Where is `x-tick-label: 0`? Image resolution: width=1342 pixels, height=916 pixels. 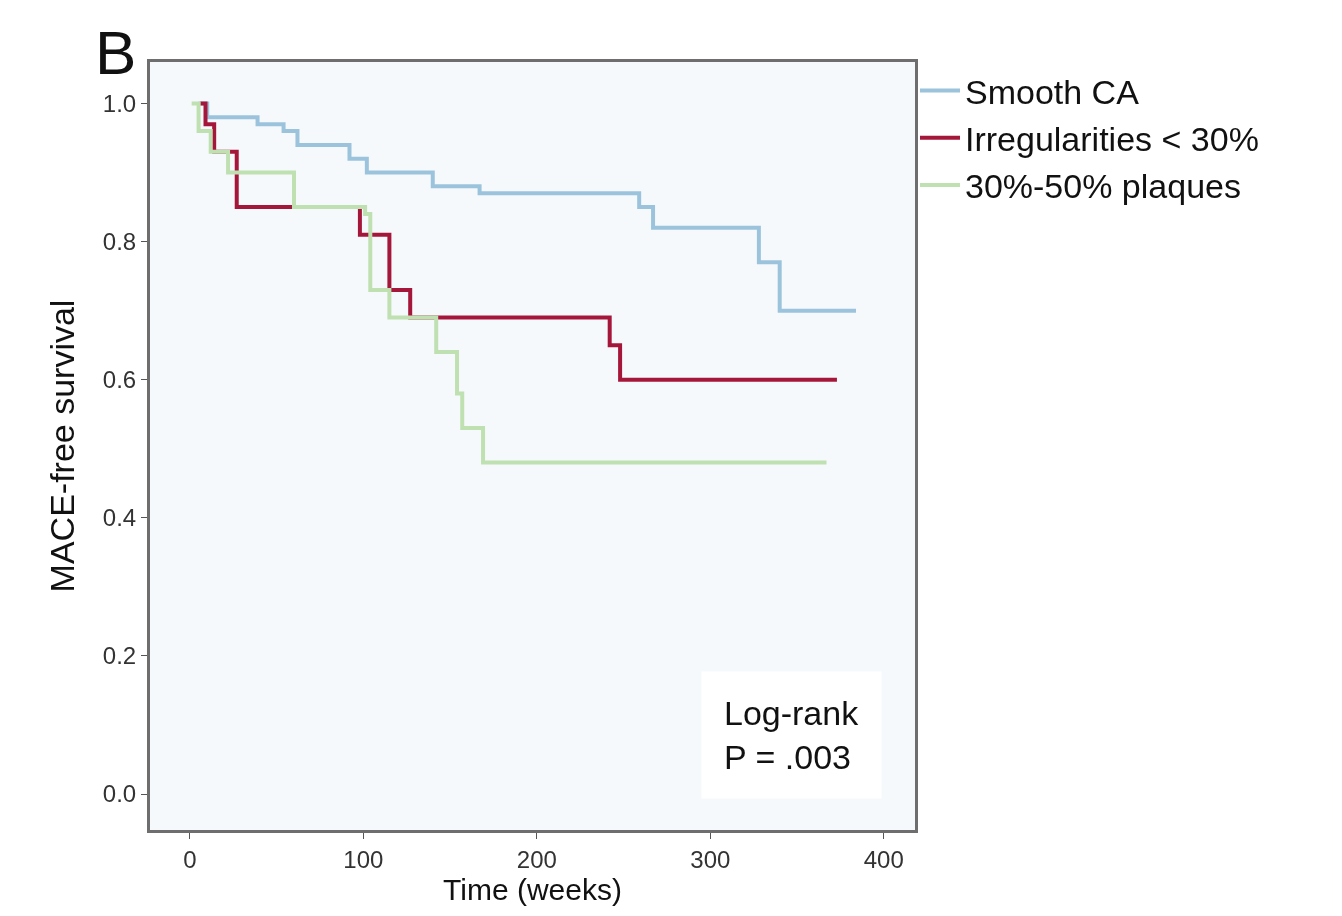 x-tick-label: 0 is located at coordinates (190, 859).